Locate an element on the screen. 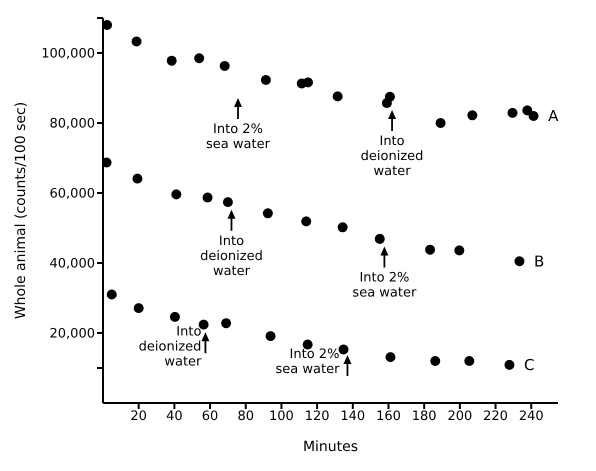 This screenshot has height=471, width=596. x-tick-label: 100 is located at coordinates (281, 416).